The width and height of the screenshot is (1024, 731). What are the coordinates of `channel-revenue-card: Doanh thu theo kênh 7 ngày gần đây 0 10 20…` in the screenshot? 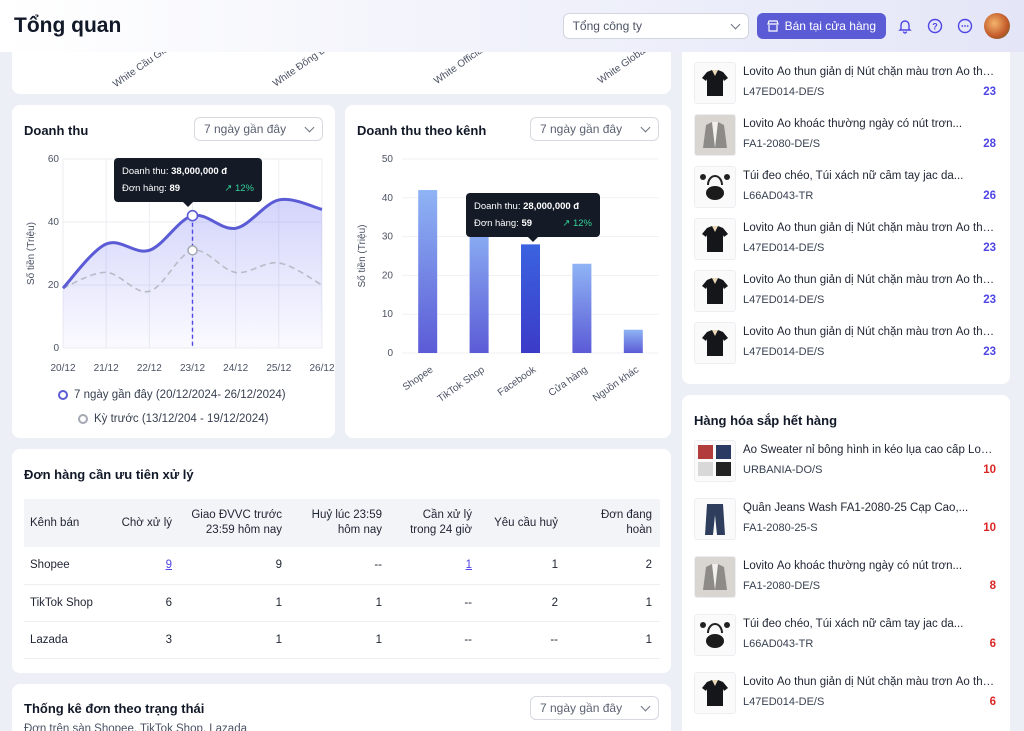 It's located at (508, 271).